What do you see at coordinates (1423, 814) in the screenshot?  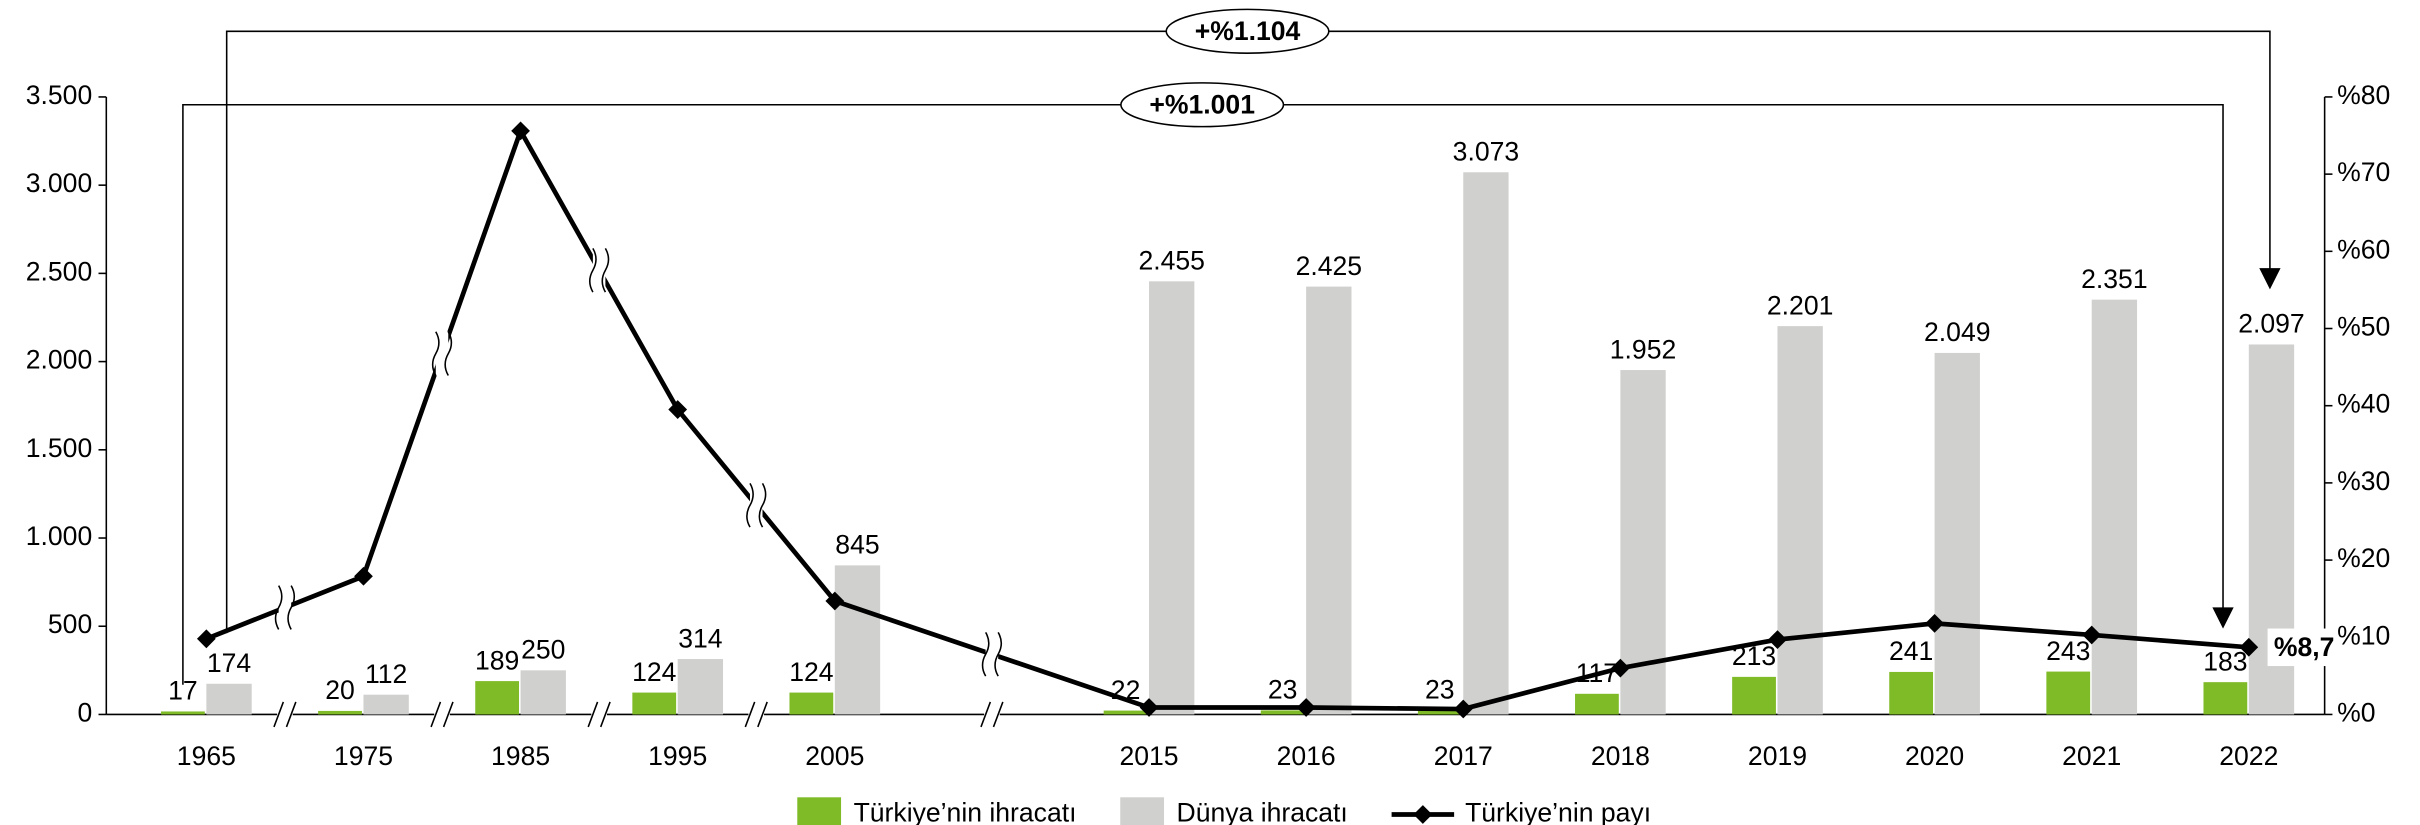 I see `legend-marker` at bounding box center [1423, 814].